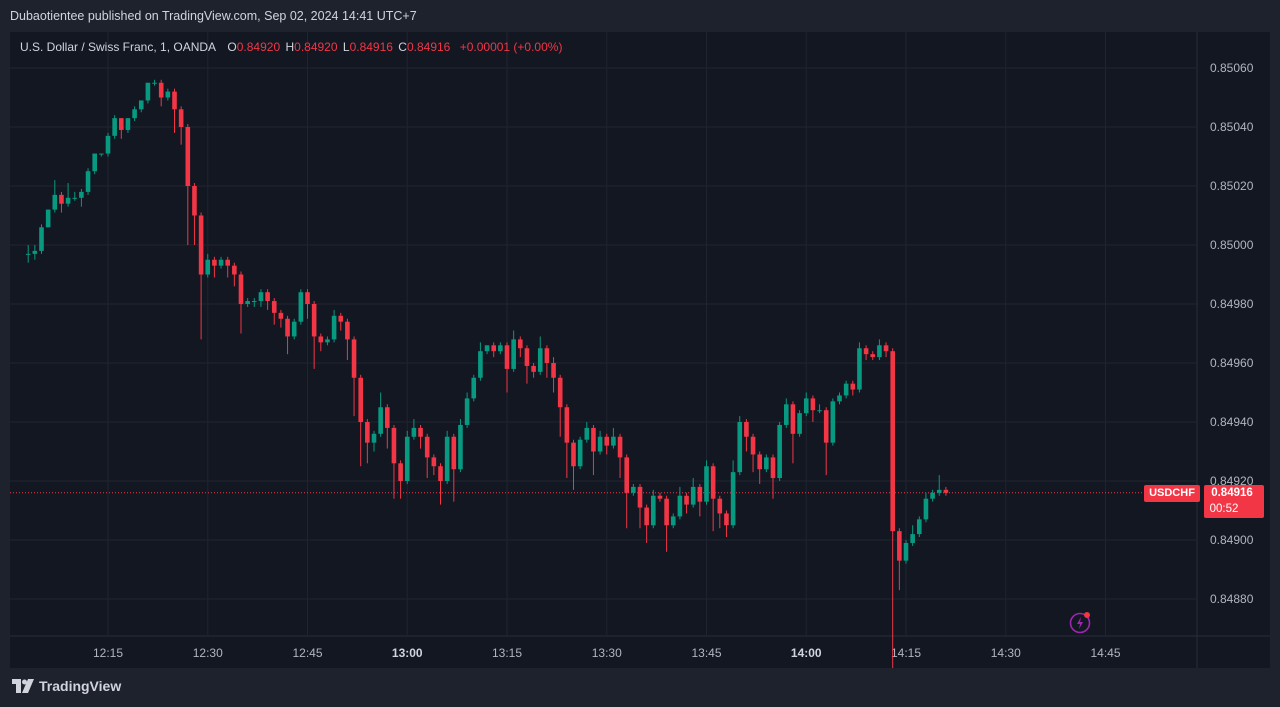 The image size is (1280, 707). Describe the element at coordinates (511, 47) in the screenshot. I see `legend-change: +0.00001 (+0.00%)` at that location.